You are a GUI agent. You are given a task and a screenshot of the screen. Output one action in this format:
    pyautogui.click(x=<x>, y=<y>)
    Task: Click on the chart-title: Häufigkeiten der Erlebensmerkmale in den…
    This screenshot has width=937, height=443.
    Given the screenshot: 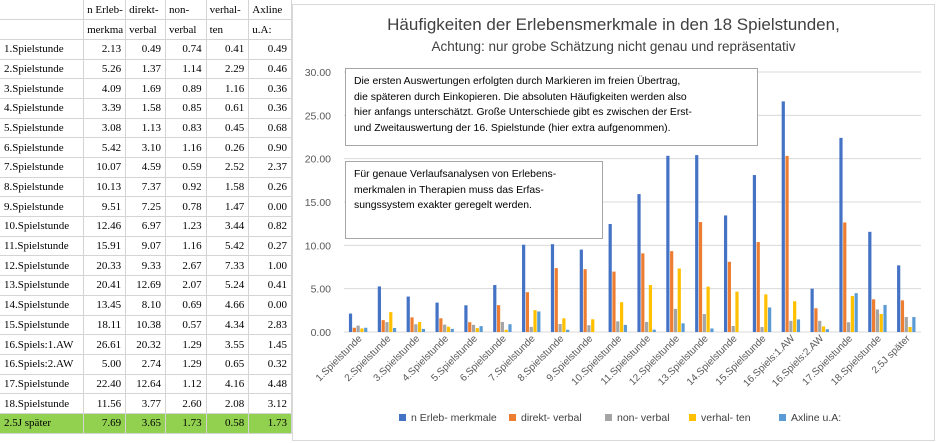 What is the action you would take?
    pyautogui.click(x=613, y=24)
    